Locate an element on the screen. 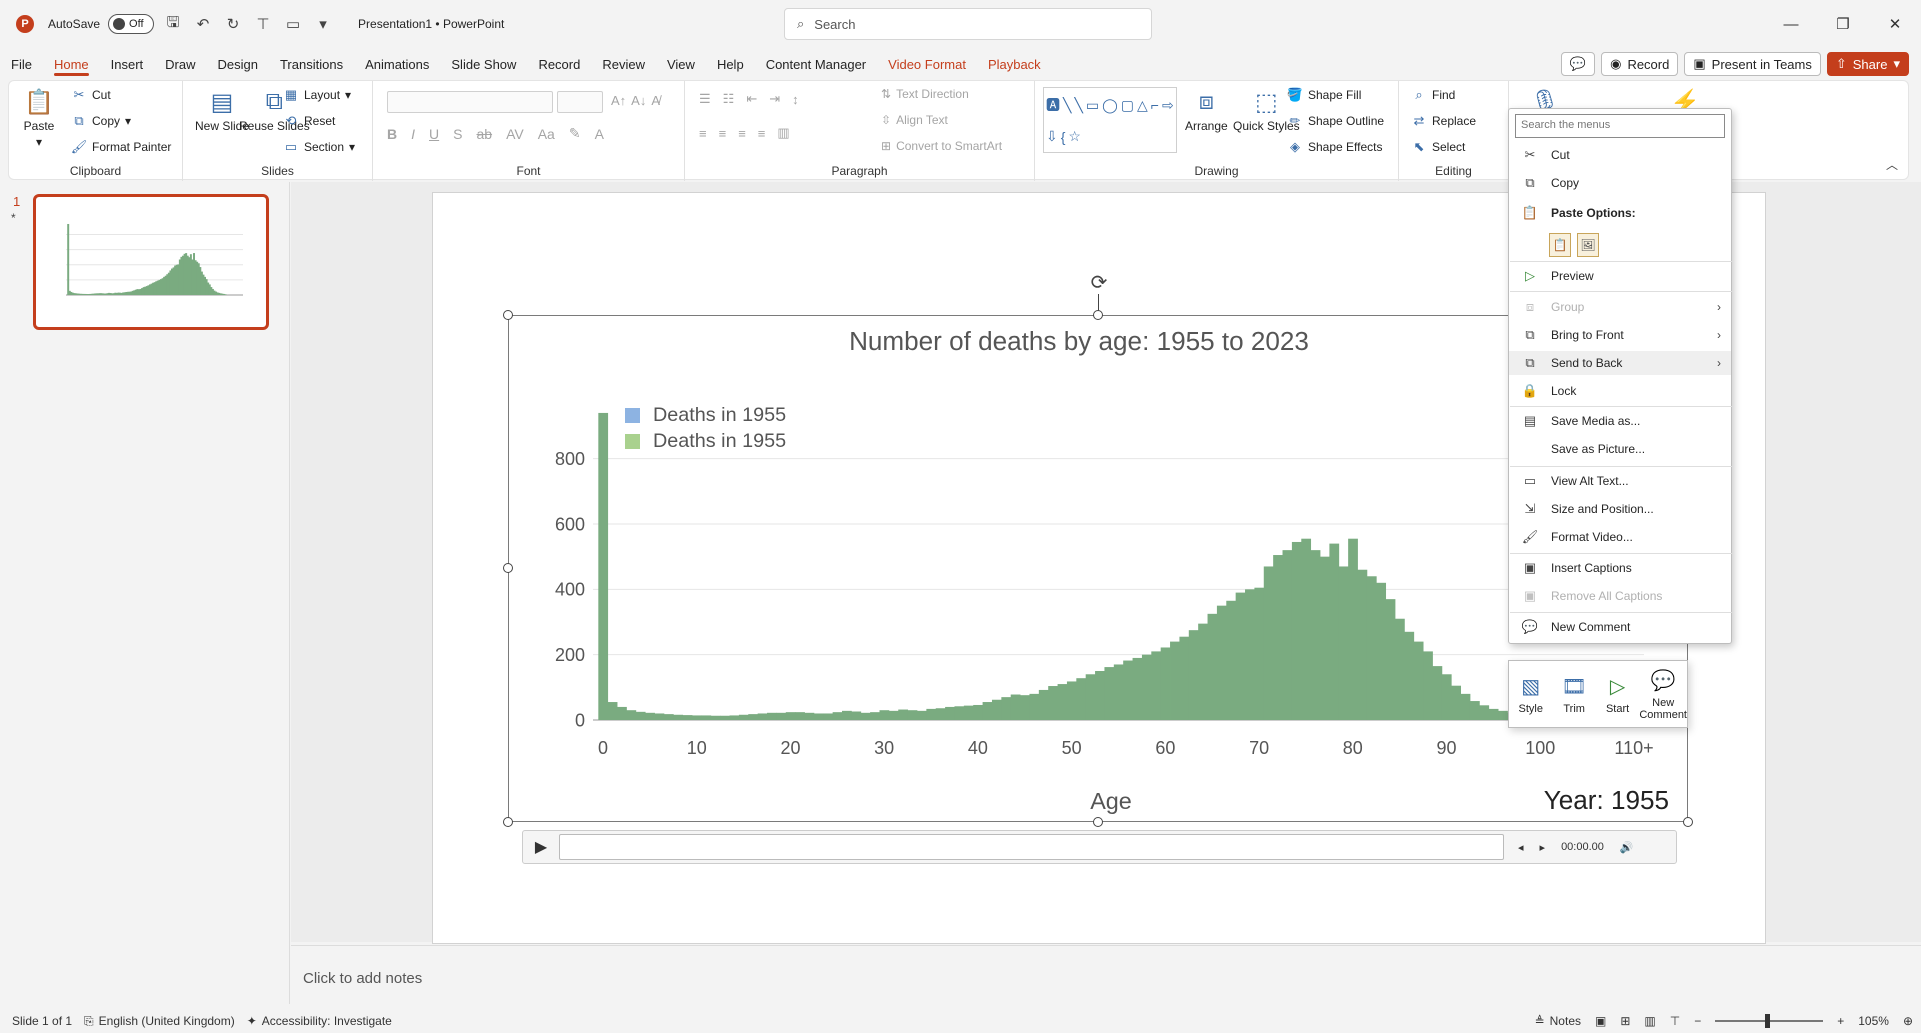  shapes-gallery: 🅰 ╲ ╲ ▭ ◯ ▢ △ ⌐ ⇨ ⇩{☆ is located at coordinates (1110, 120).